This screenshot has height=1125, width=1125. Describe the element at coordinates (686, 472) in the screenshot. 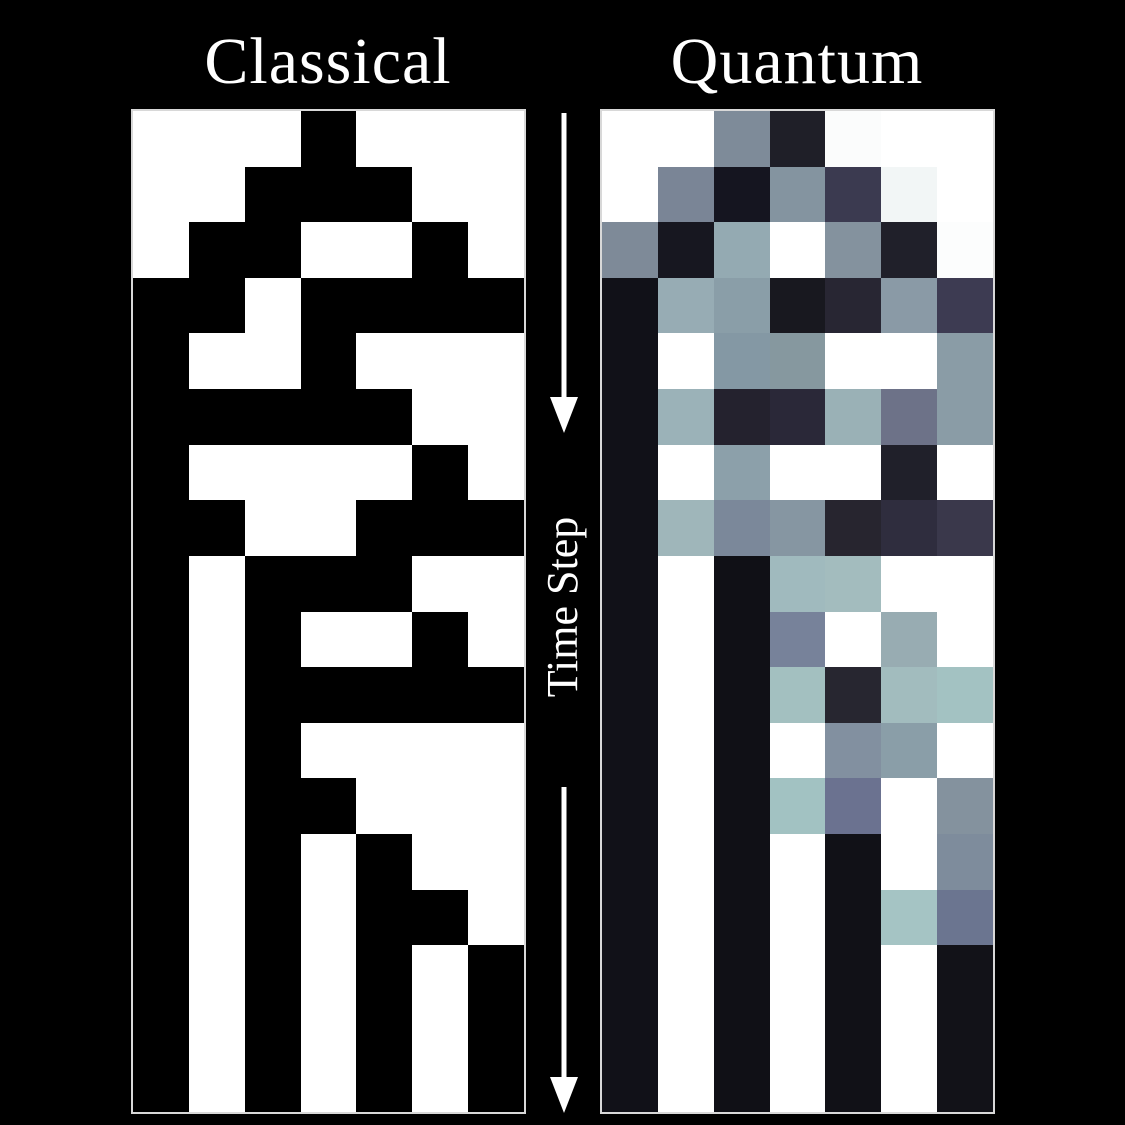

I see `quantum-cell-r6-c1` at that location.